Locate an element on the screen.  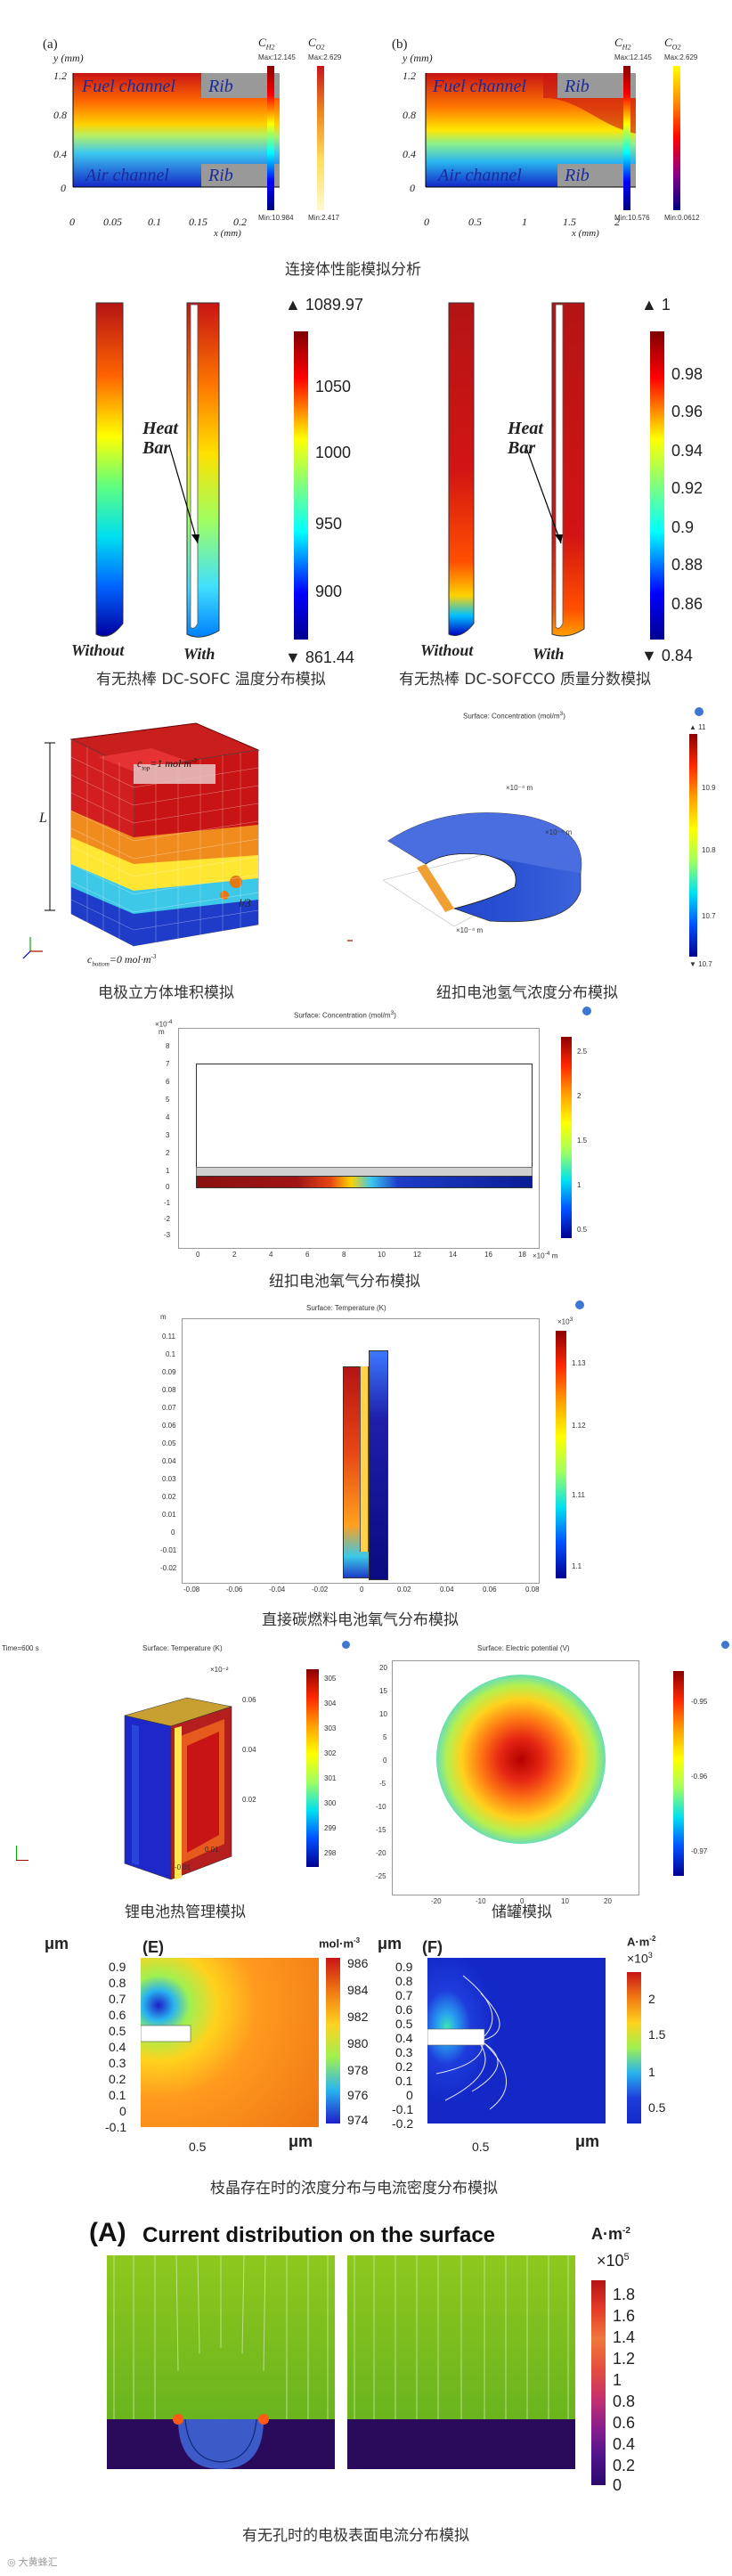
panel-e-ytick-8: 0.1 is located at coordinates (118, 2095).